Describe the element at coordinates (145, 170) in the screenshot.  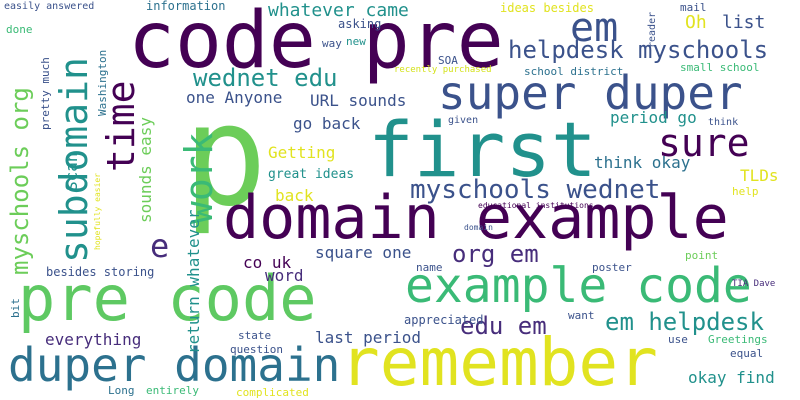
I see `cloud-word: sounds easy` at that location.